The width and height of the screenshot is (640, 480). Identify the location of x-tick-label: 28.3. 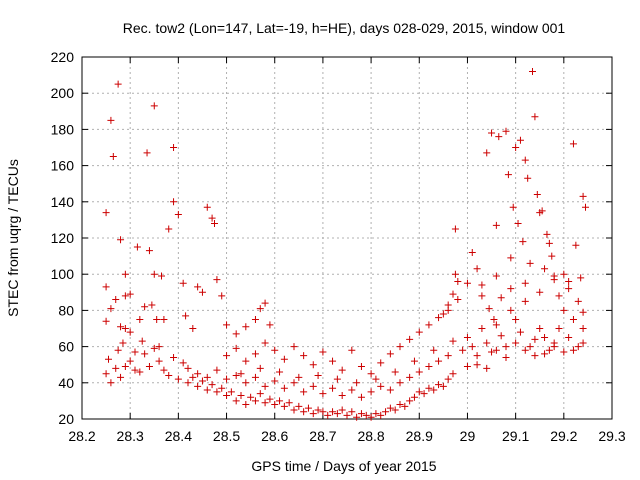
(130, 436).